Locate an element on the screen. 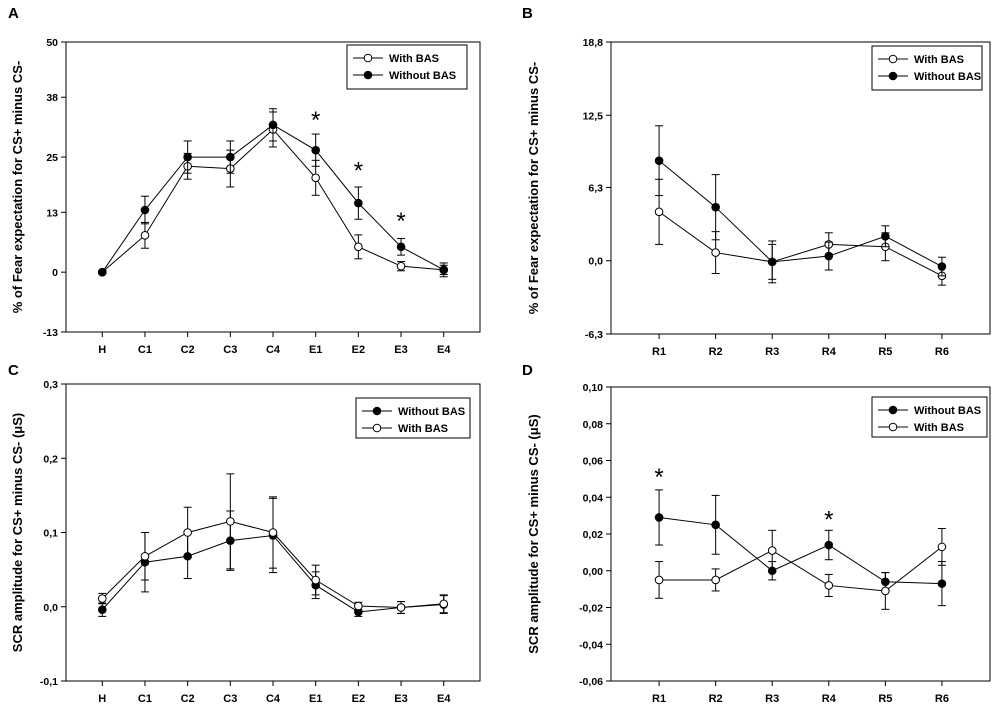 The height and width of the screenshot is (710, 1000). y-tick-label: 18,8 is located at coordinates (593, 43).